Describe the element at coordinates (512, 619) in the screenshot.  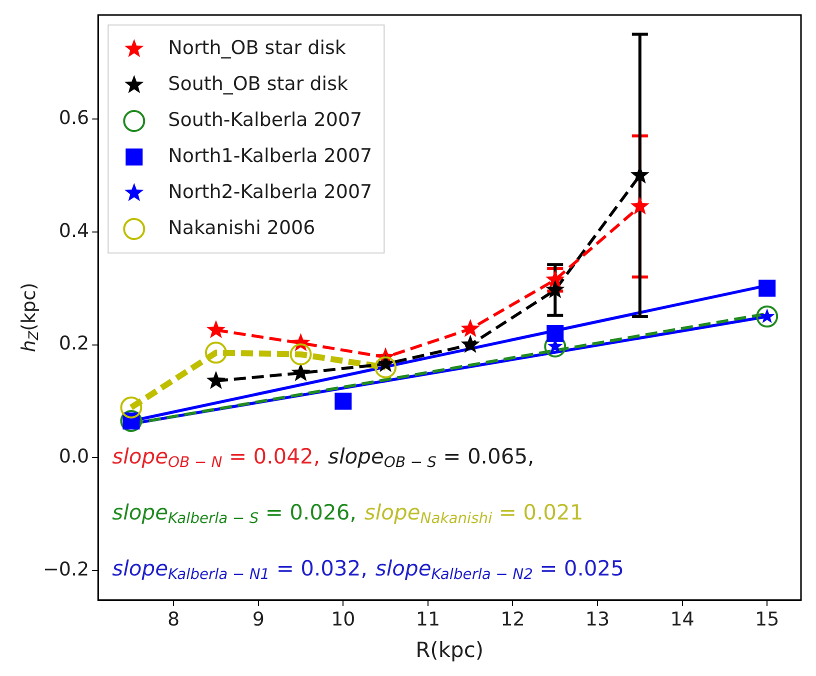
I see `x-tick-label: 12` at that location.